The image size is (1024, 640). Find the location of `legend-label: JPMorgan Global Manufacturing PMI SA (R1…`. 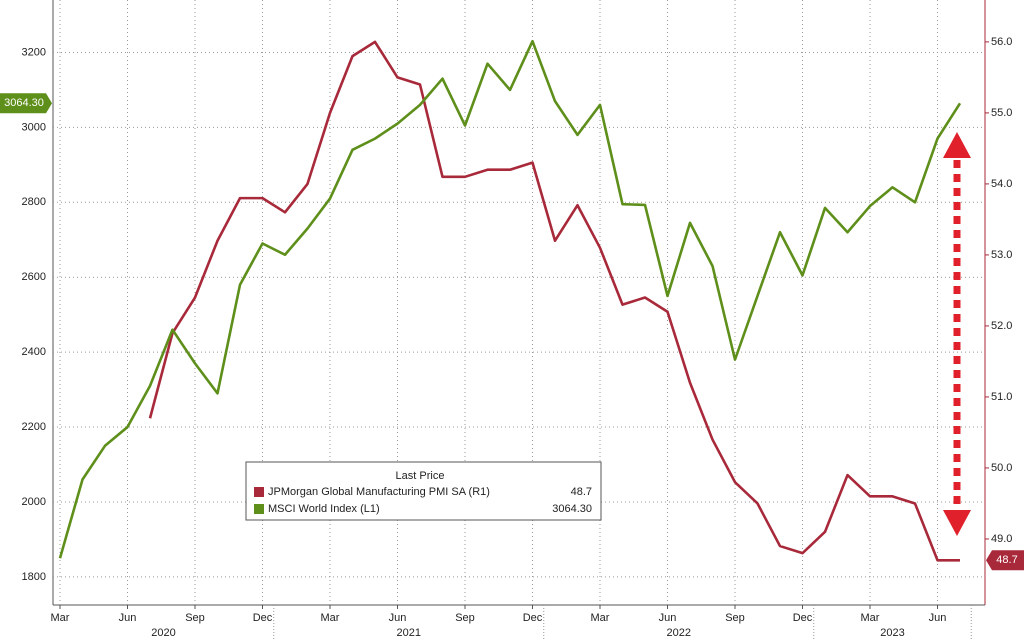

legend-label: JPMorgan Global Manufacturing PMI SA (R1… is located at coordinates (379, 492).